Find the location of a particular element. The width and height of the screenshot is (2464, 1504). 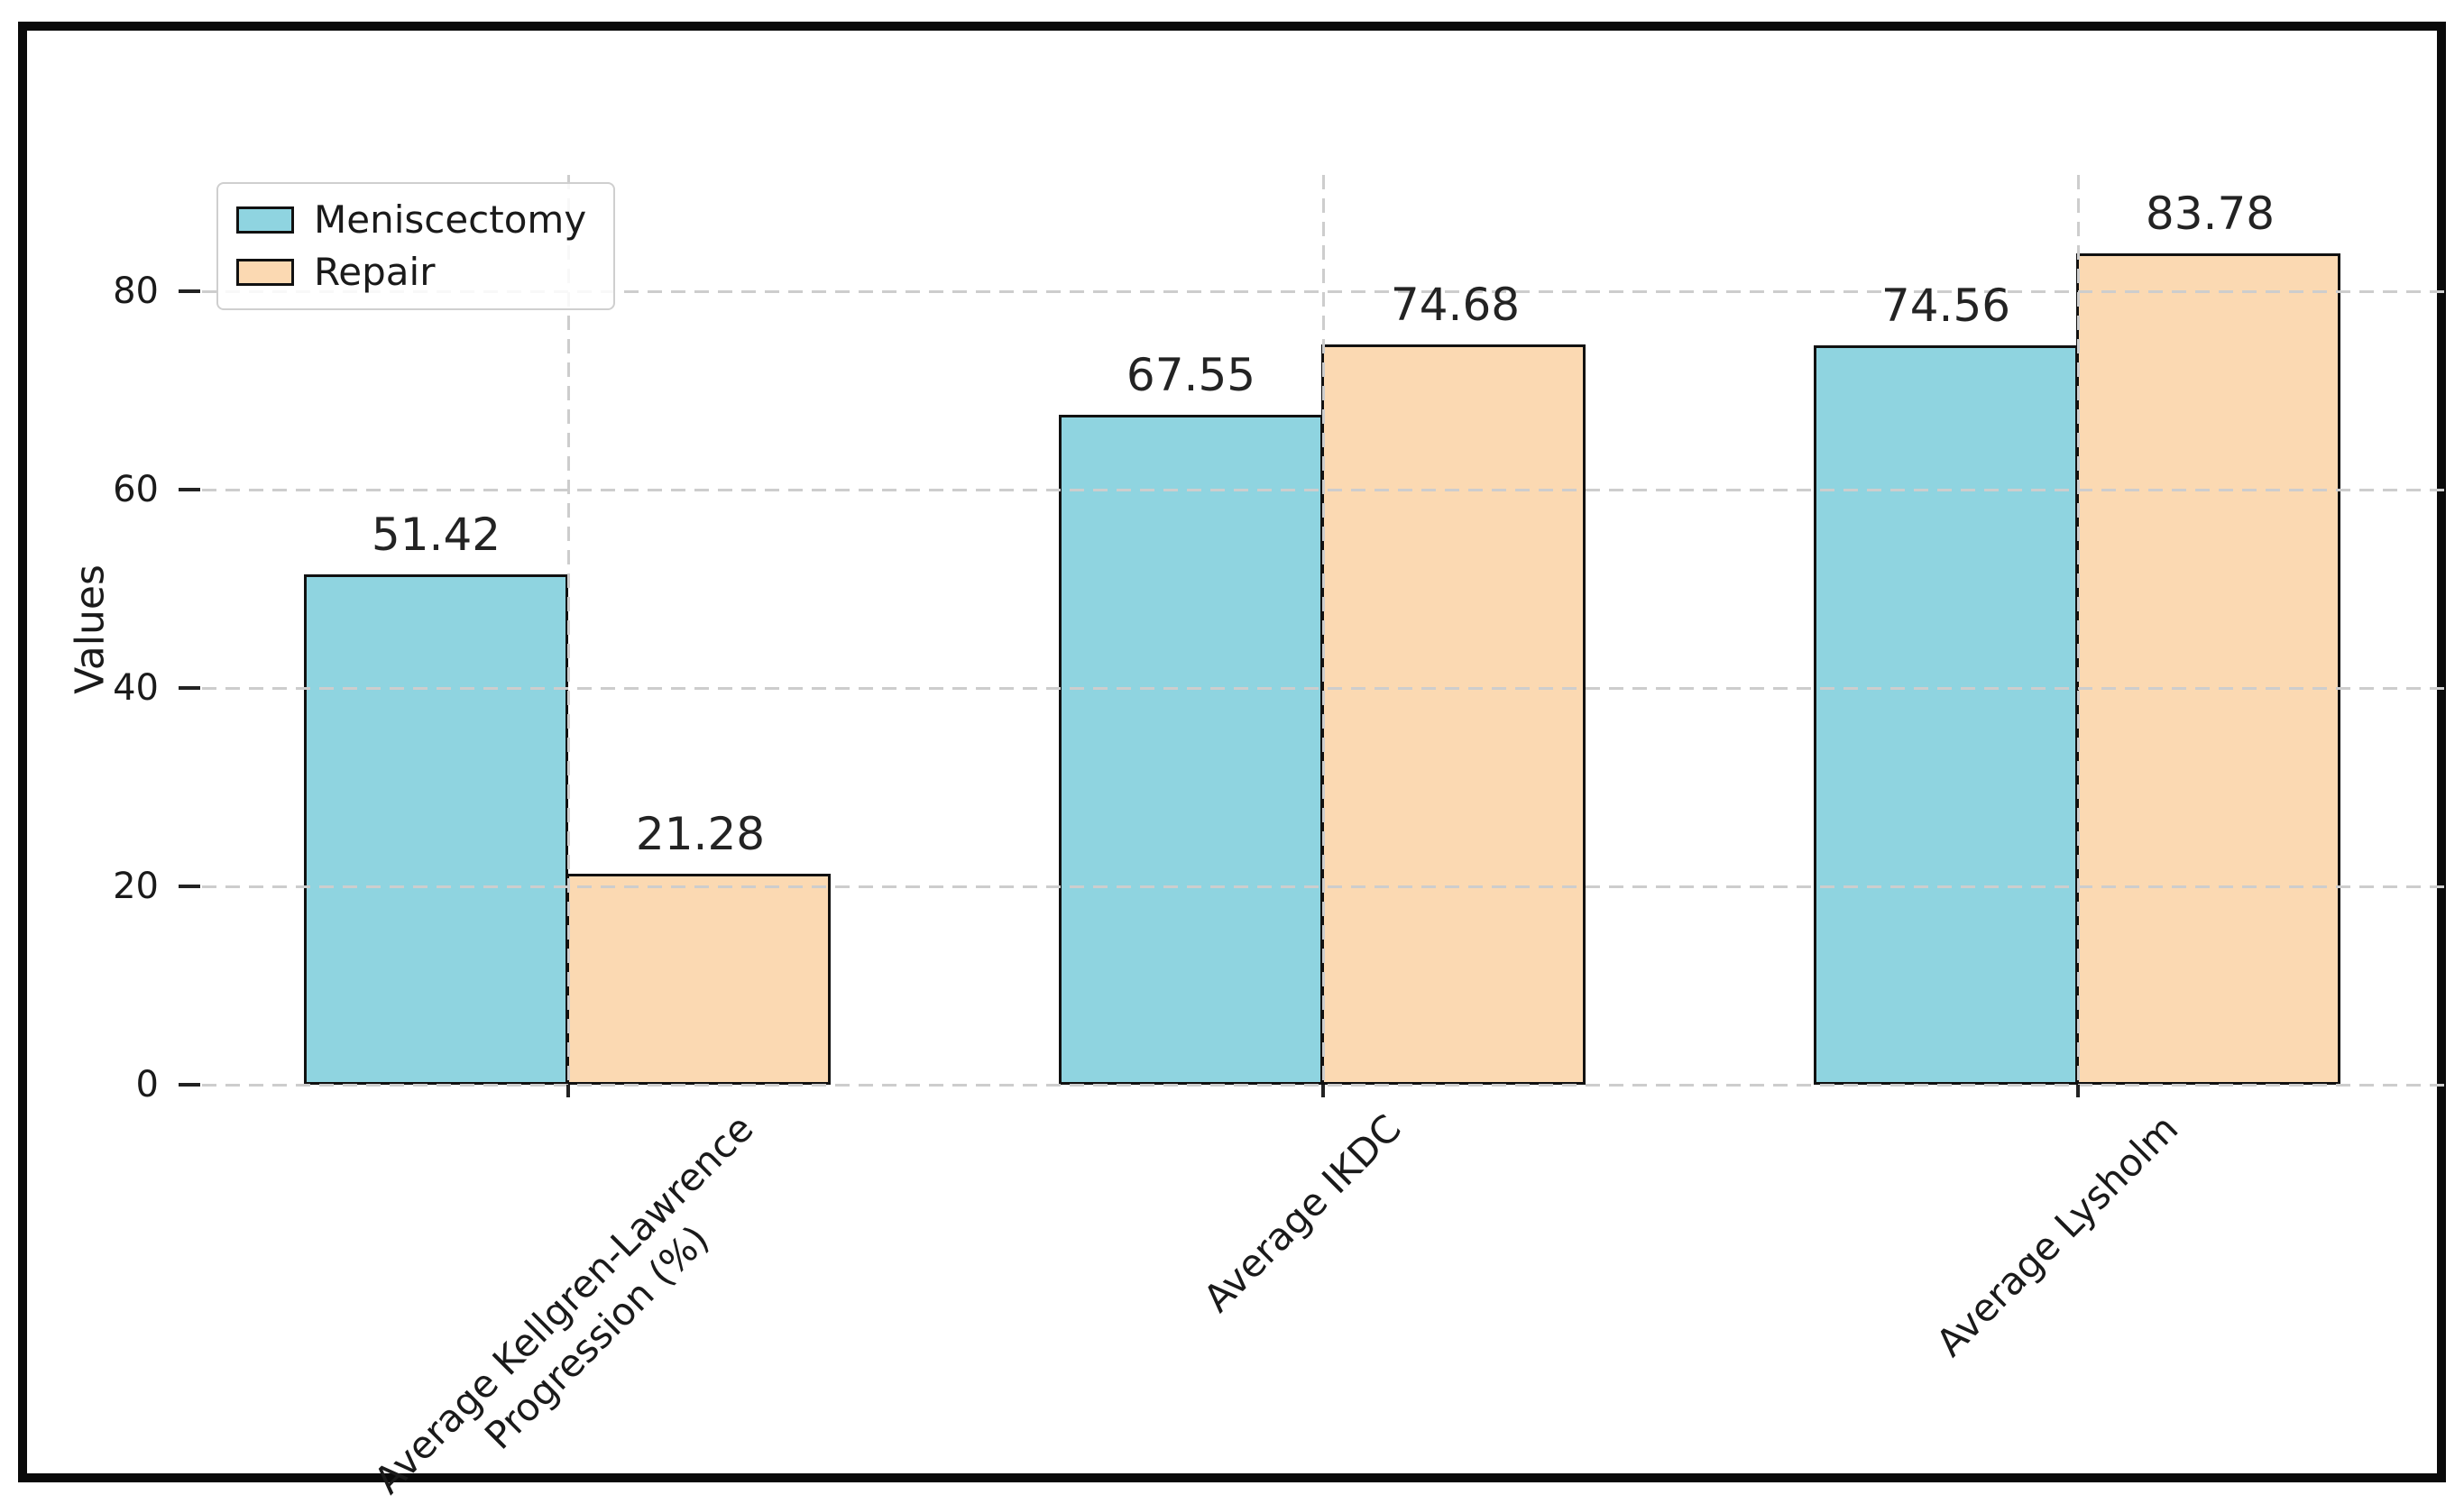

legend-row: Repair is located at coordinates (411, 272).